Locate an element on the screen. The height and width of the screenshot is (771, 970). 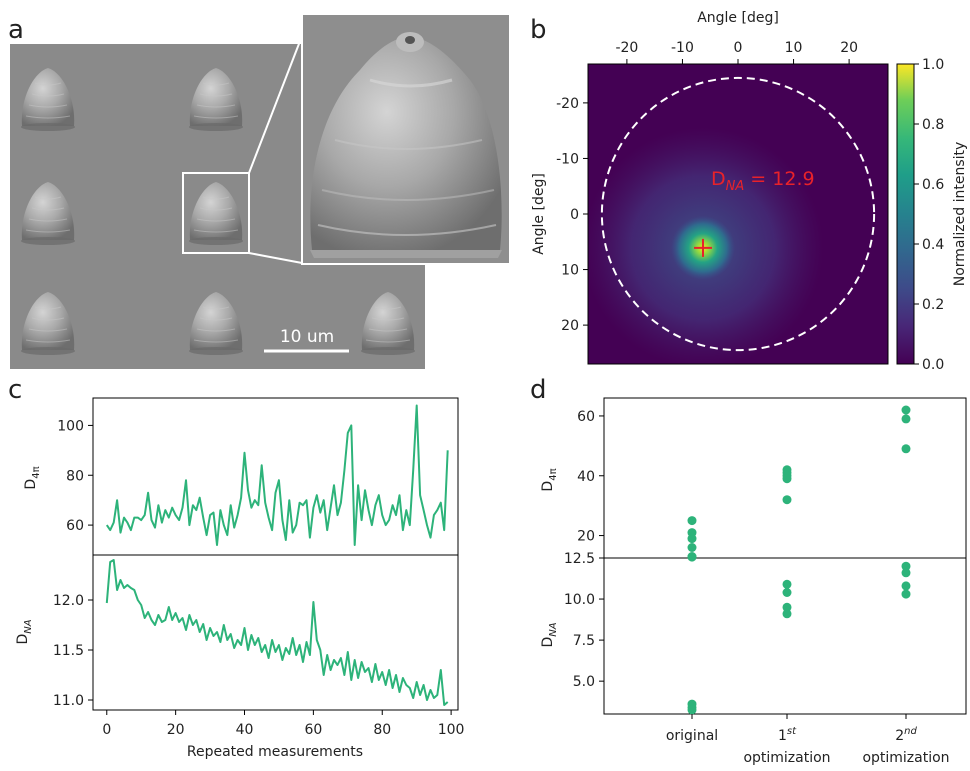
zoom-line-bottom is located at coordinates (275, 258).